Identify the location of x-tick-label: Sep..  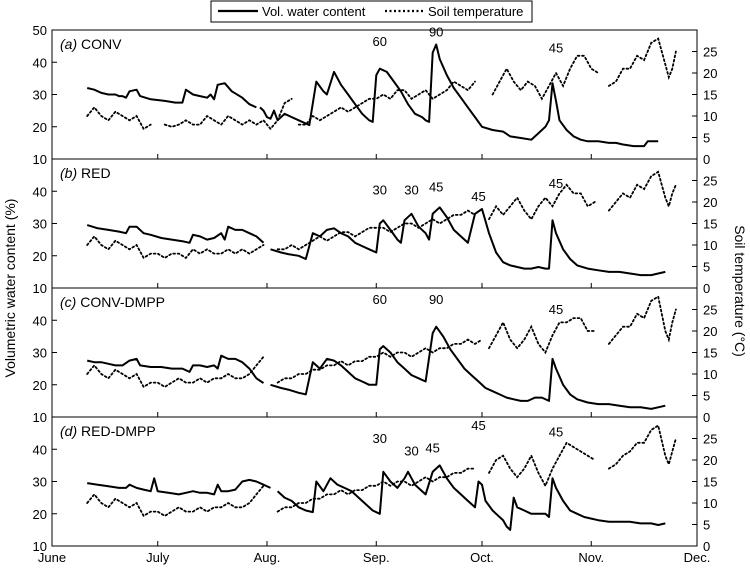
(376, 557).